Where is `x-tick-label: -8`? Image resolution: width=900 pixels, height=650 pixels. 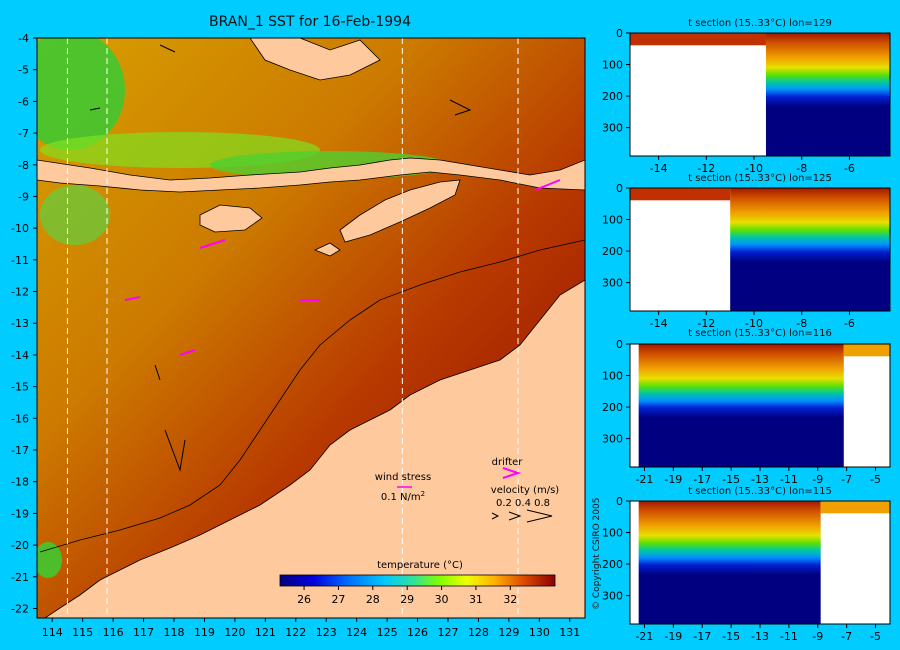 x-tick-label: -8 is located at coordinates (801, 323).